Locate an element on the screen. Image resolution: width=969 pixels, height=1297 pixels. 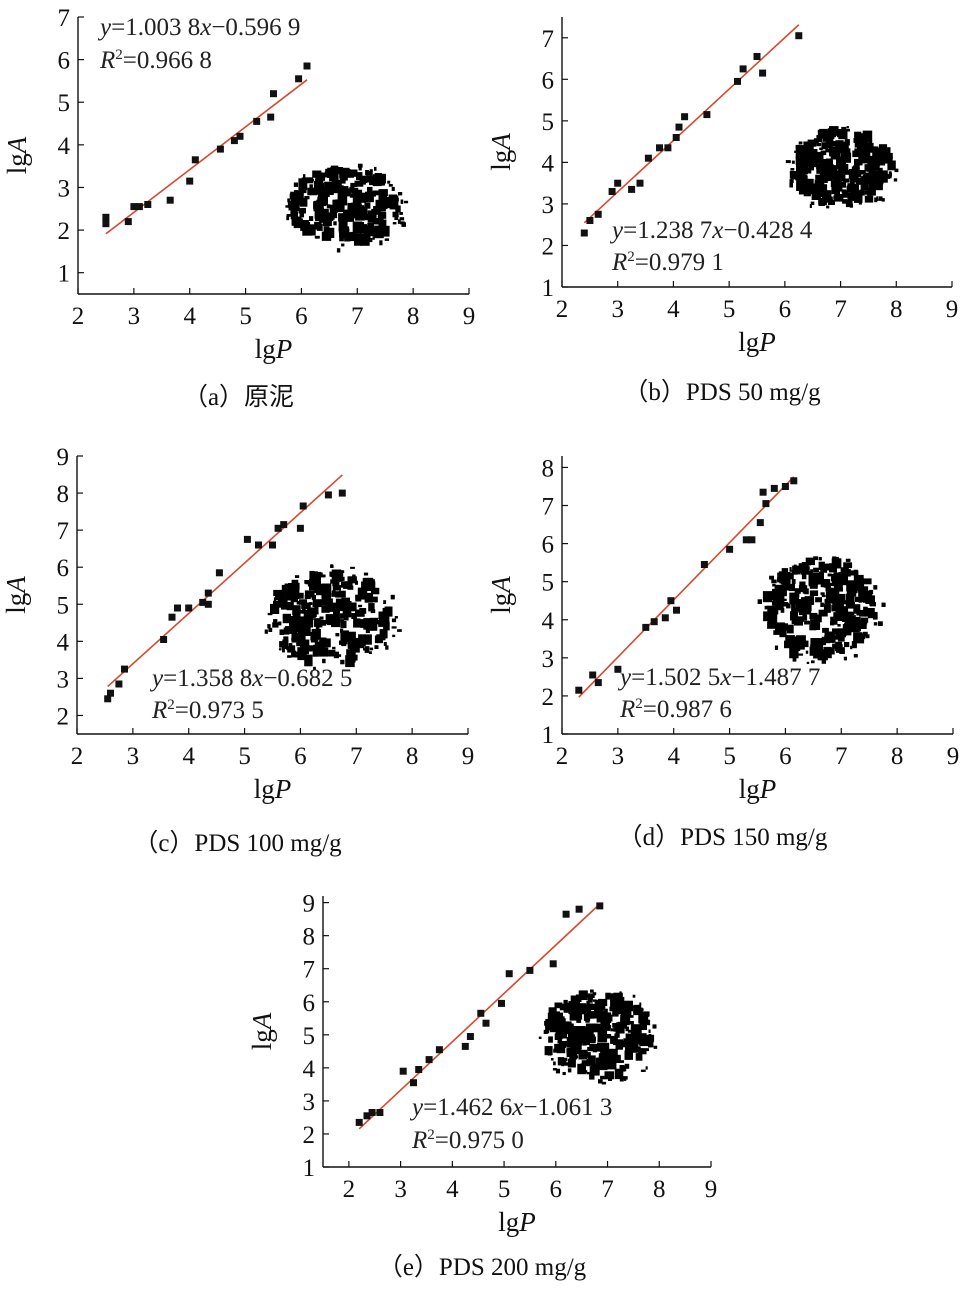
panel-caption: （a）原泥 is located at coordinates (238, 397).